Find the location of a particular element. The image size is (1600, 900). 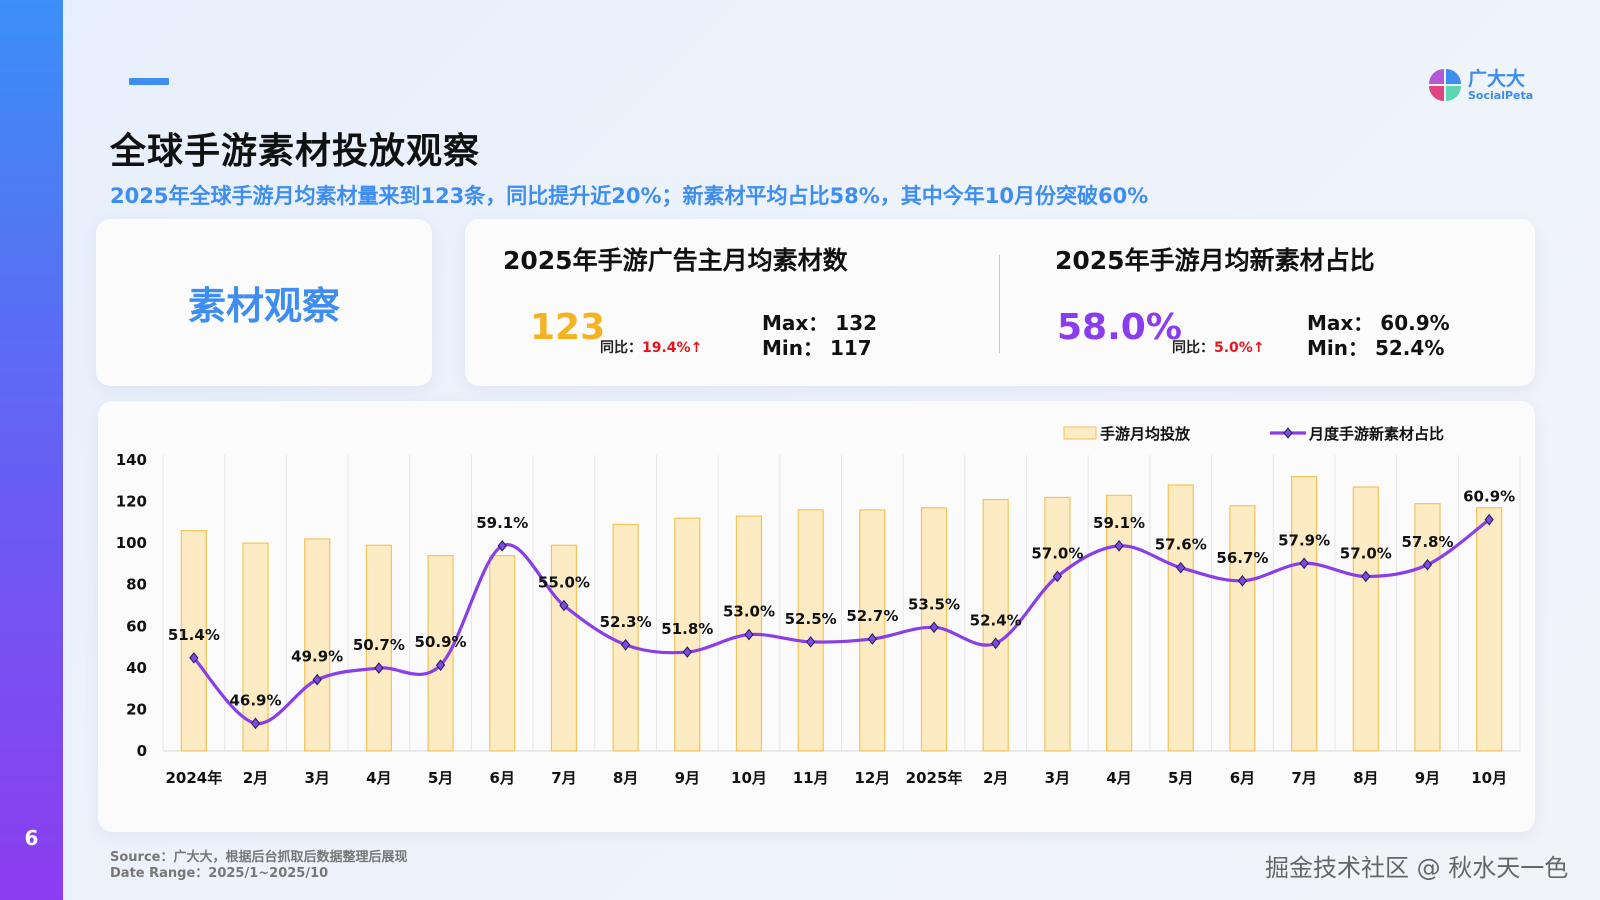

section-label: 素材观察 is located at coordinates (263, 306).